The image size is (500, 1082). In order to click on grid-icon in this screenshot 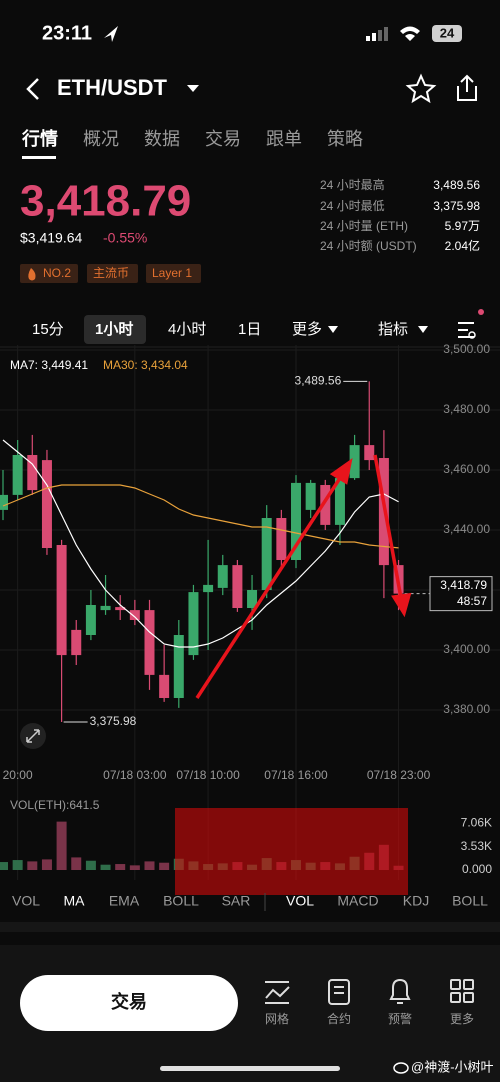, I will do `click(277, 992)`.